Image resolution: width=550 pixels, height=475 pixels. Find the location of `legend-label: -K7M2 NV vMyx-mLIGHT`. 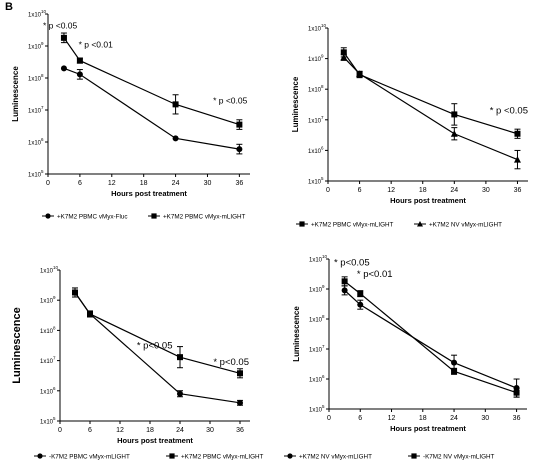

legend-label: -K7M2 NV vMyx-mLIGHT is located at coordinates (459, 457).